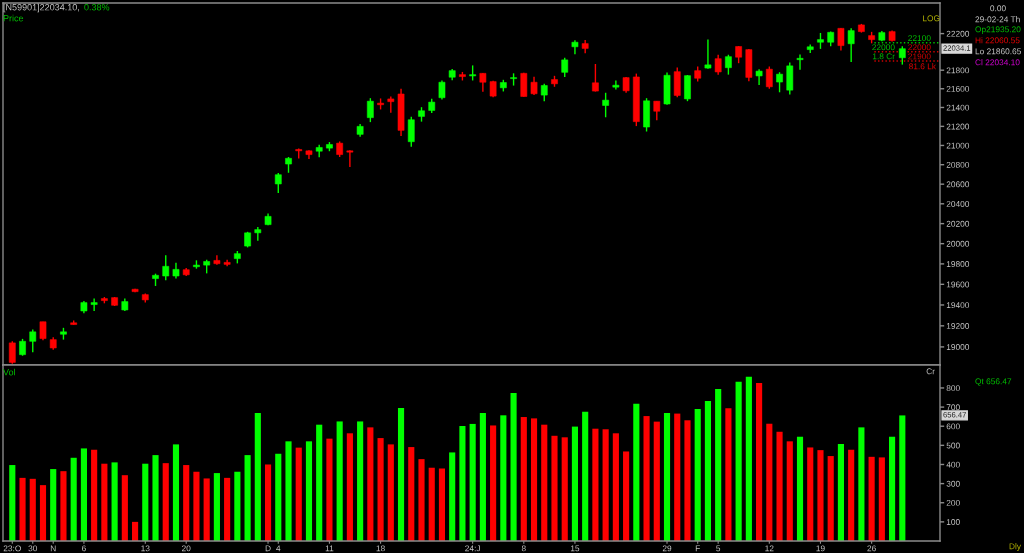 The image size is (1024, 553). What do you see at coordinates (697, 548) in the screenshot?
I see `x-tick-label: F` at bounding box center [697, 548].